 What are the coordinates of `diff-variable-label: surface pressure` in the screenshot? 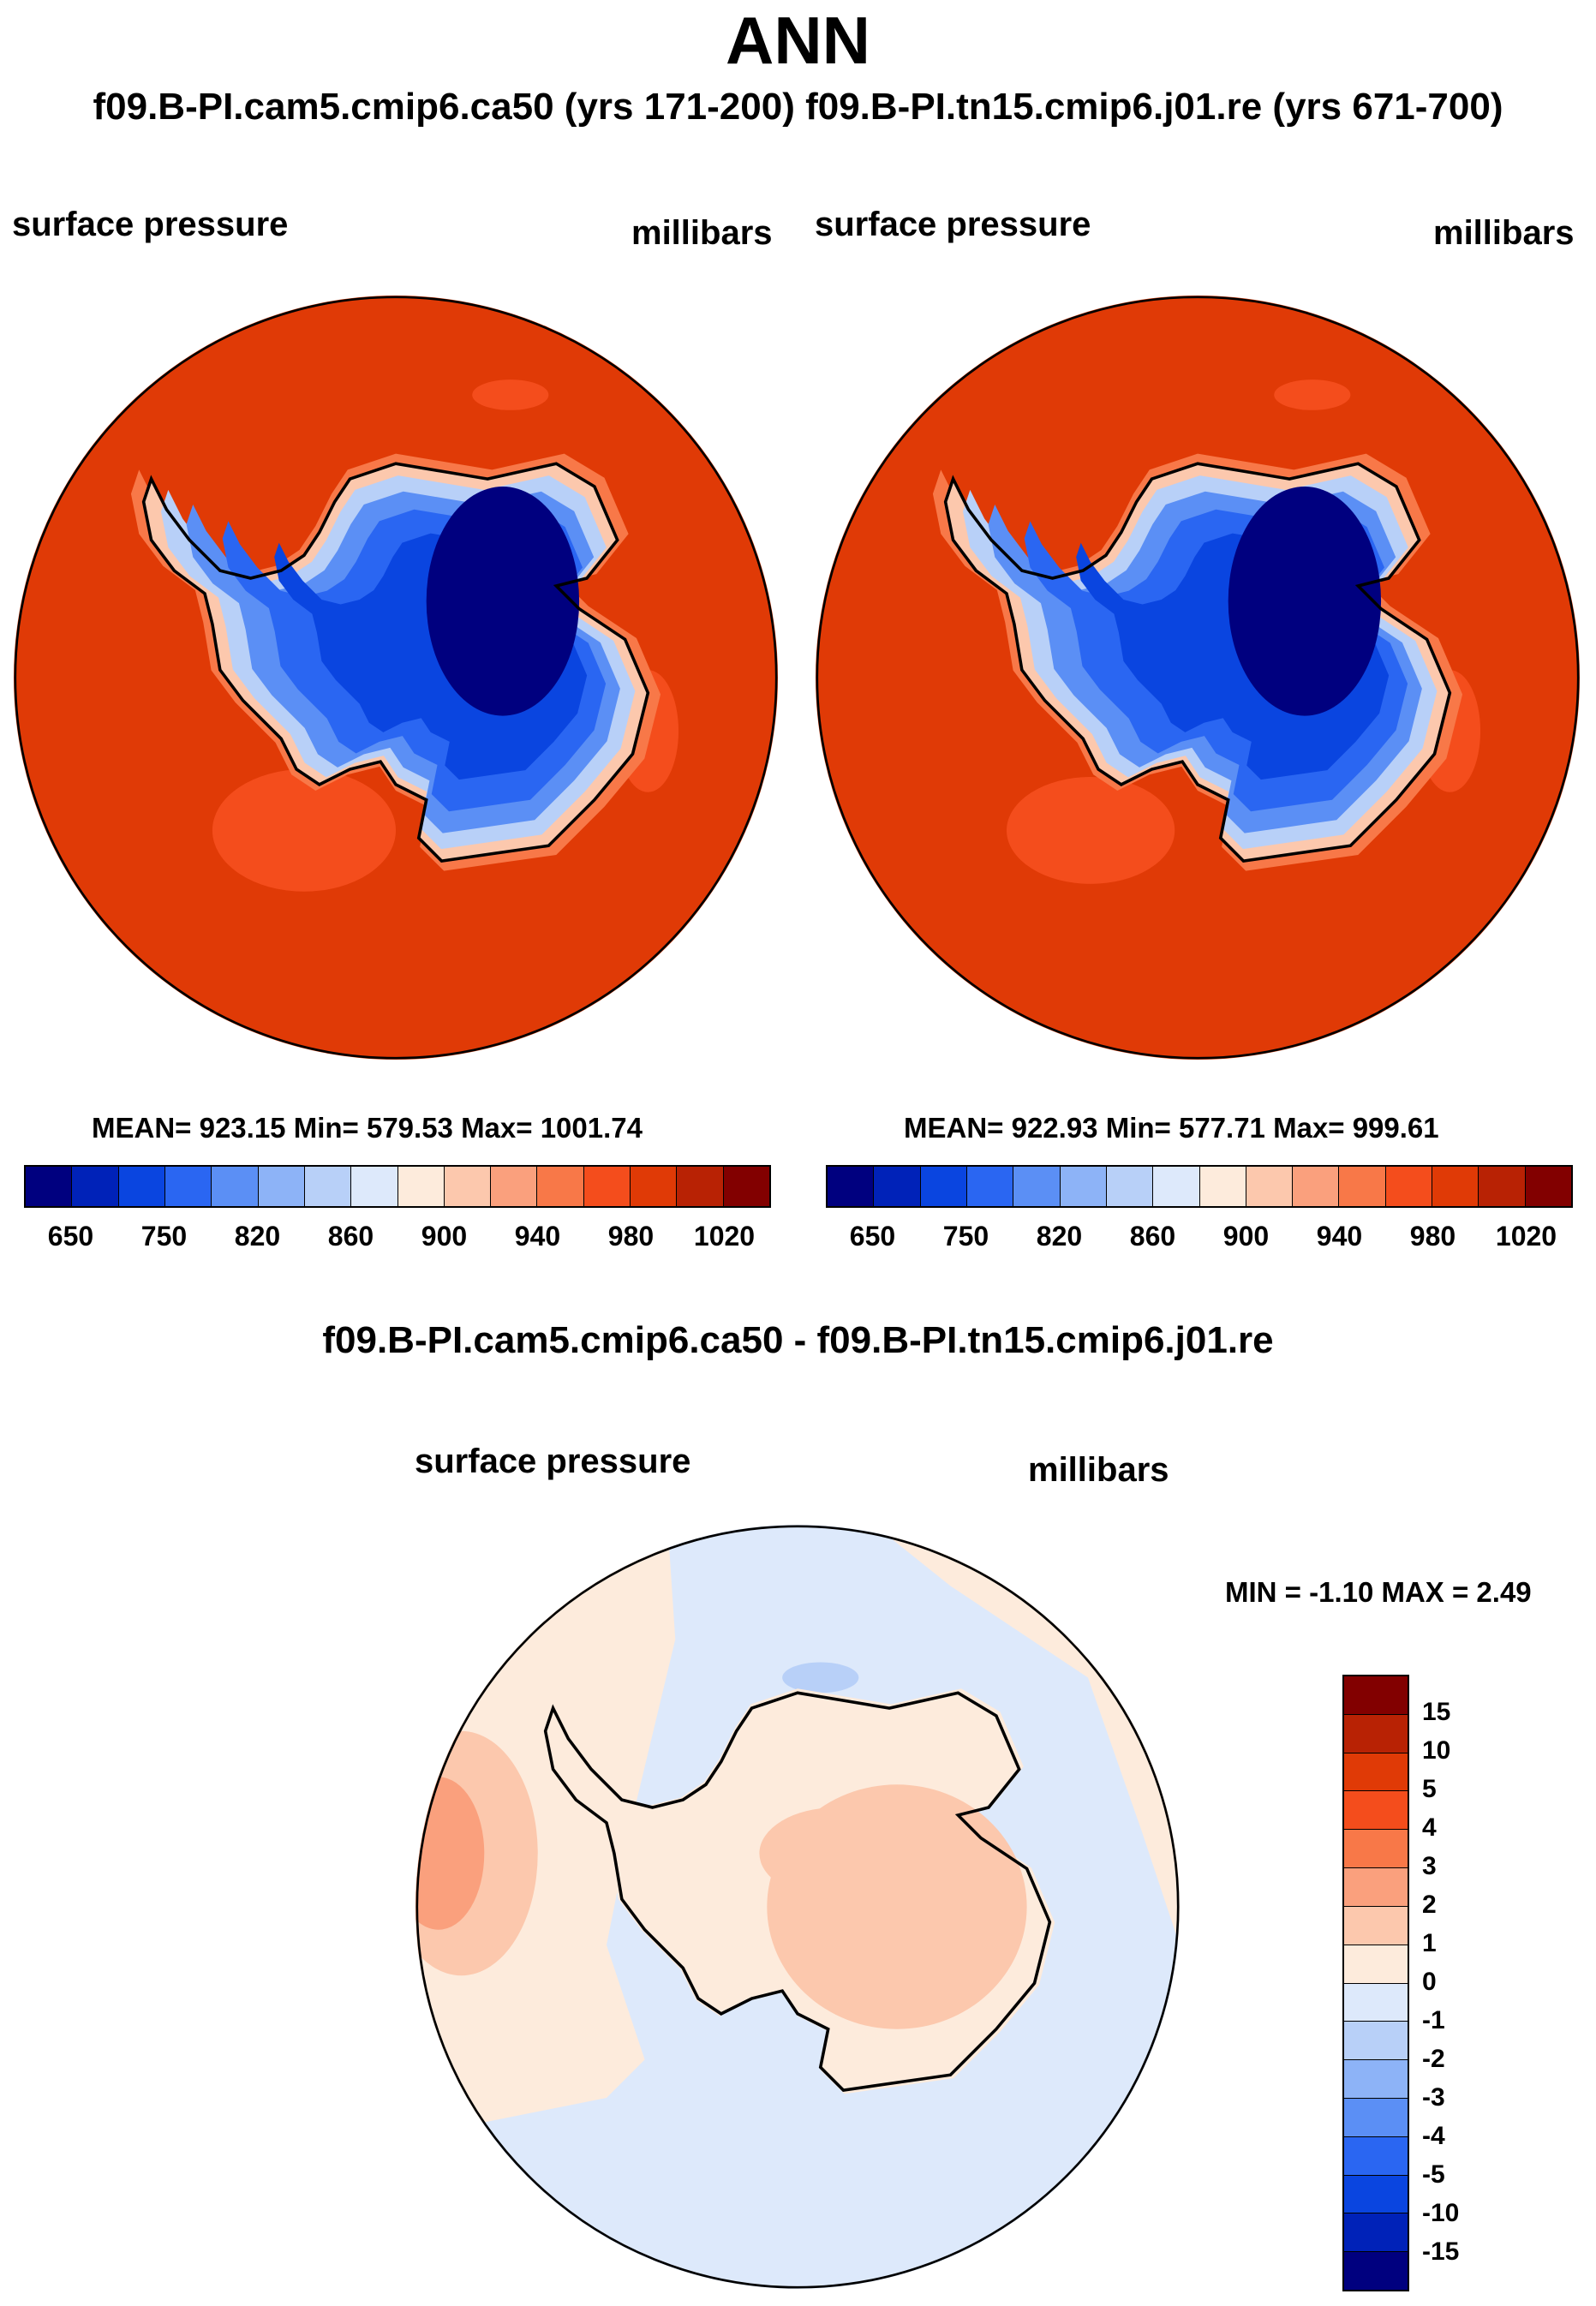 It's located at (553, 1461).